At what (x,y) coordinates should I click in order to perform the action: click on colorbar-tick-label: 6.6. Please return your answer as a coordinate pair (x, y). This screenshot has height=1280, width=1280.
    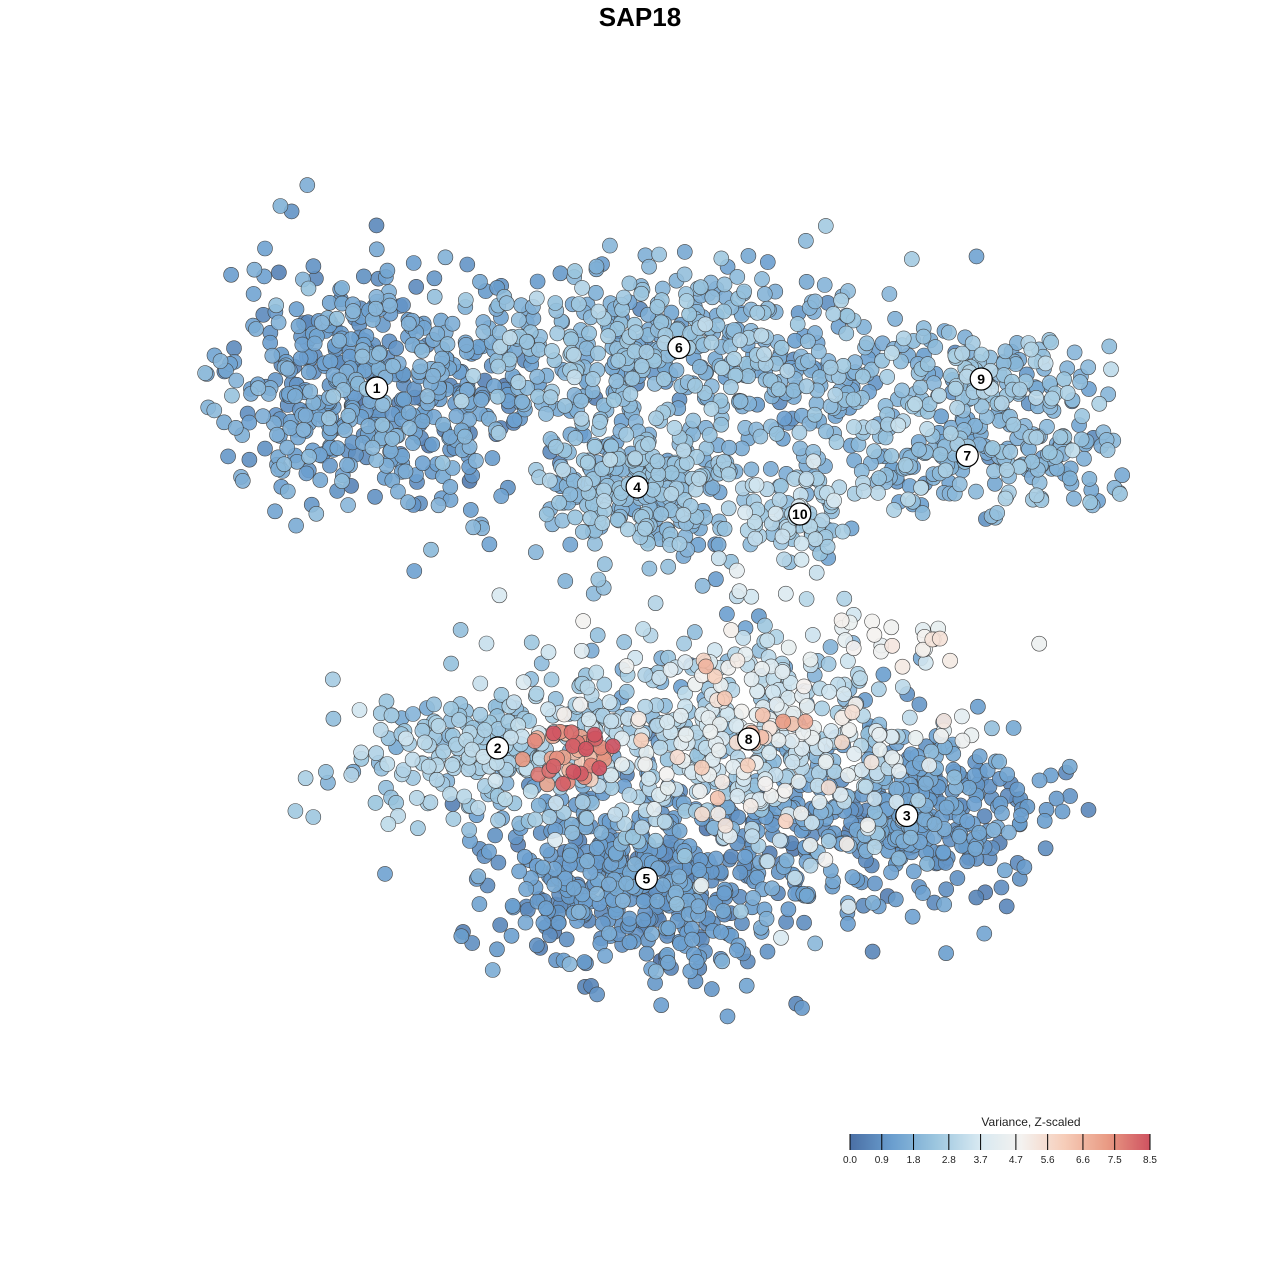
    Looking at the image, I should click on (1083, 1160).